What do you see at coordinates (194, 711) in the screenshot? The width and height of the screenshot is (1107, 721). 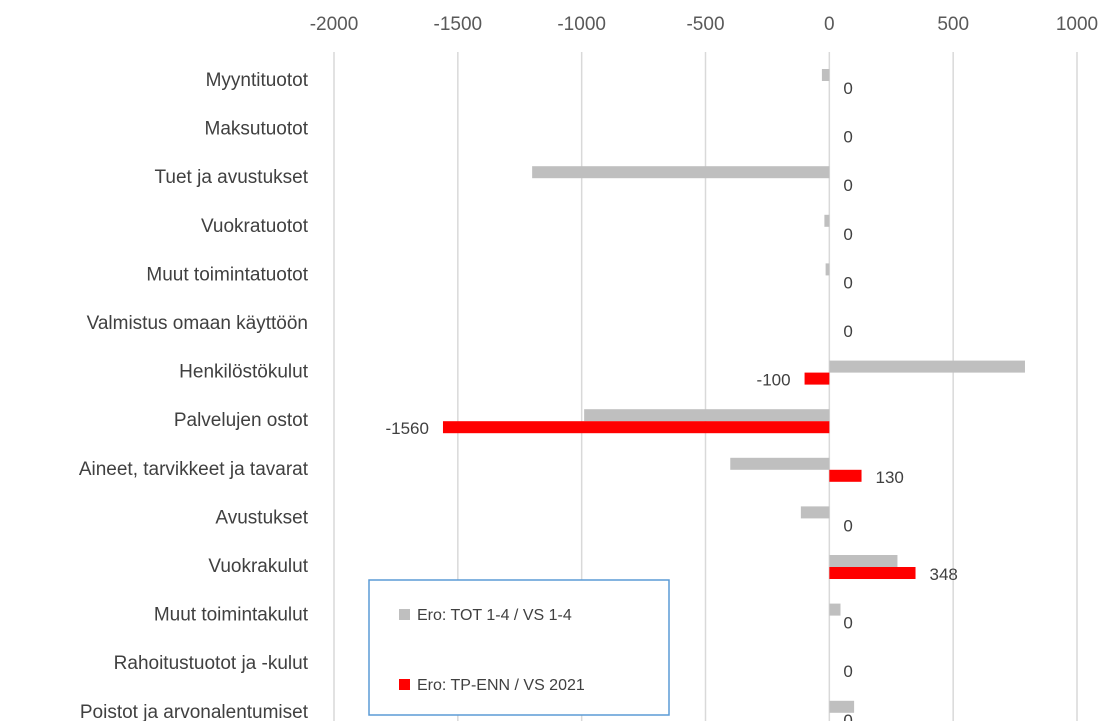 I see `category-label: Poistot ja arvonalentumiset` at bounding box center [194, 711].